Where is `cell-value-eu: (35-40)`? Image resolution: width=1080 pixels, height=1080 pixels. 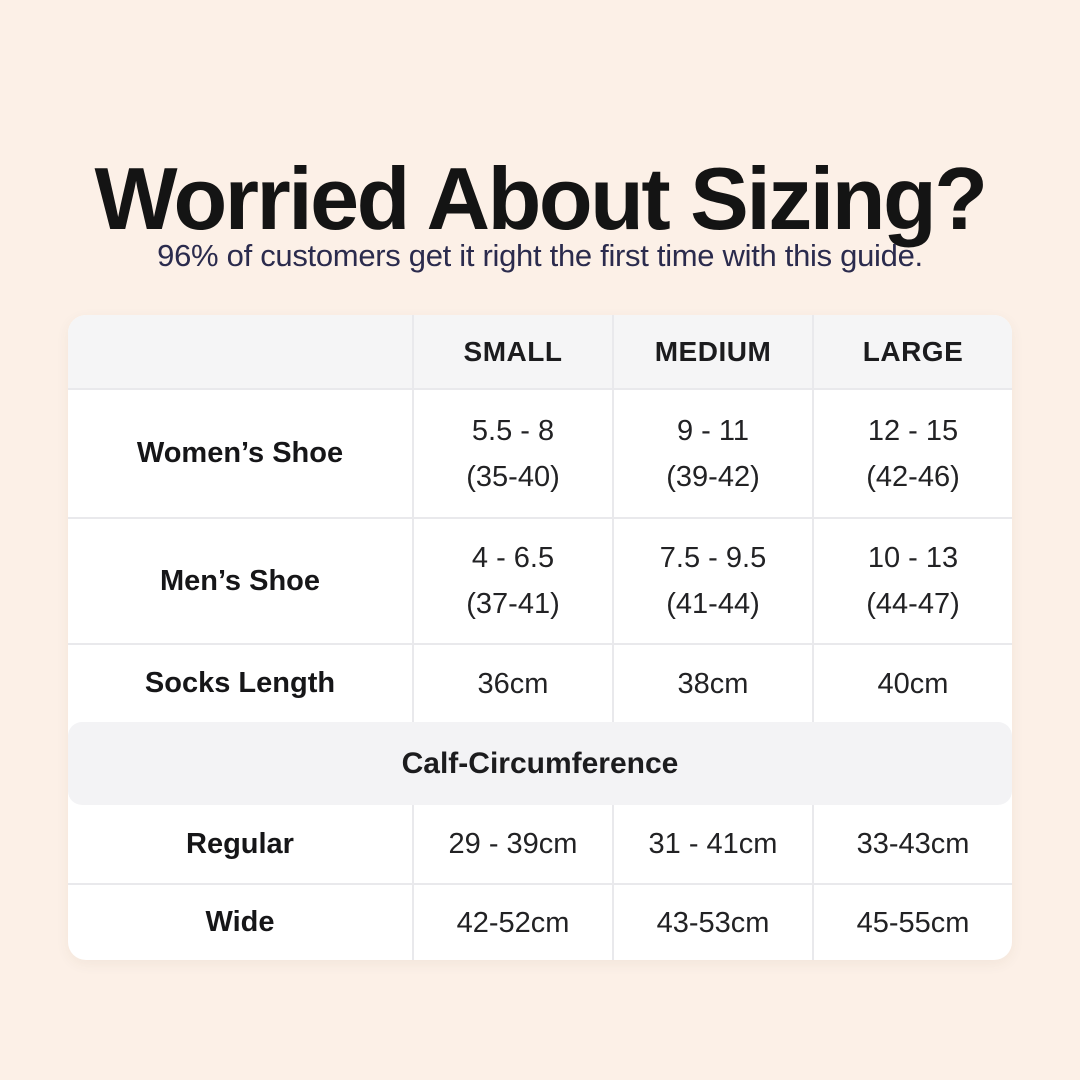 cell-value-eu: (35-40) is located at coordinates (513, 476).